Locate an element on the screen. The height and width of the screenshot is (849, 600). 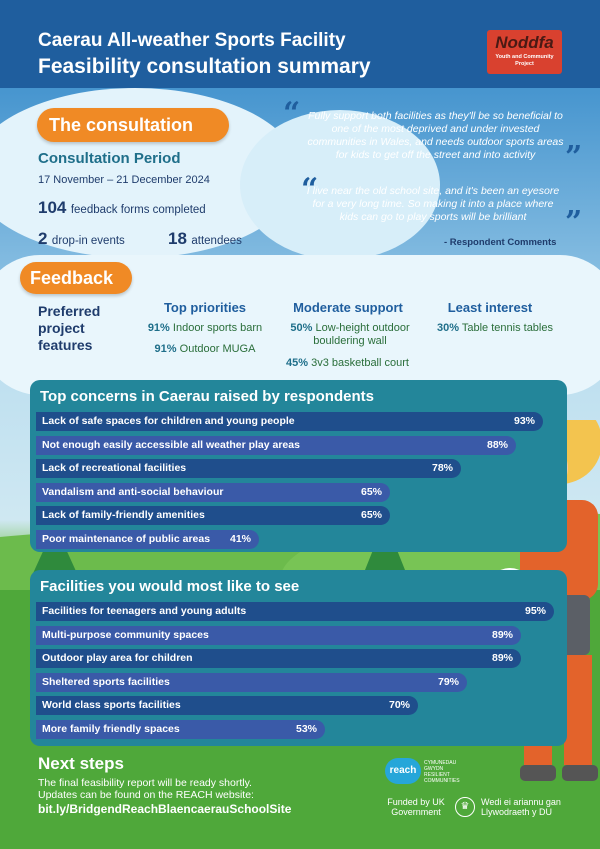
feedback-heading: Feedback is located at coordinates (76, 278).